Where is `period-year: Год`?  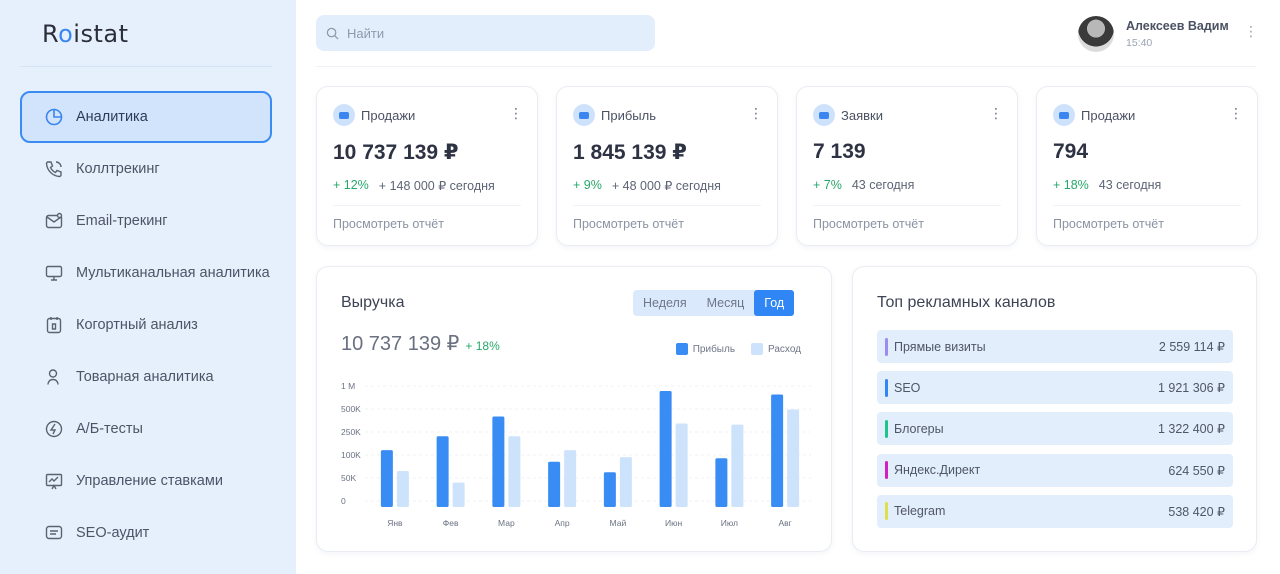
period-year: Год is located at coordinates (774, 303).